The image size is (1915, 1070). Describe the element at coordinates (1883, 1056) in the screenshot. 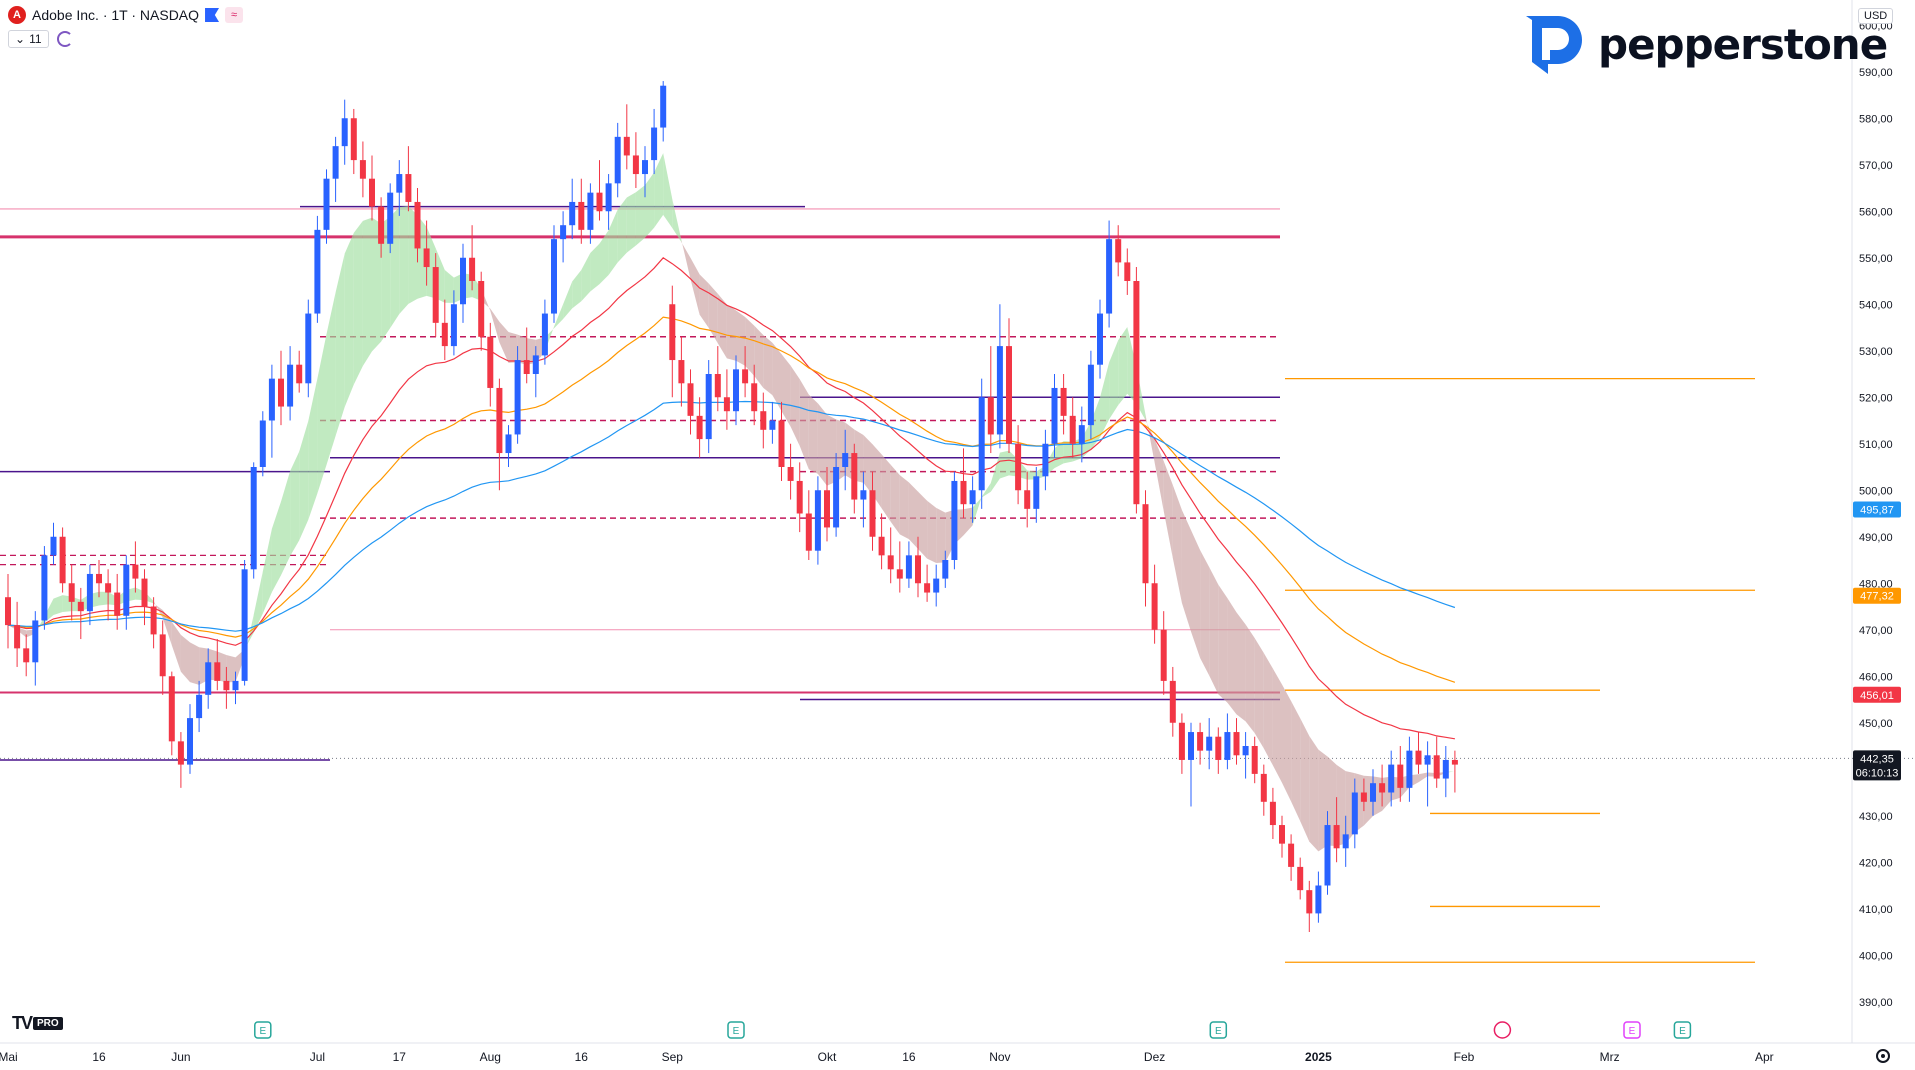

I see `settings-icon` at that location.